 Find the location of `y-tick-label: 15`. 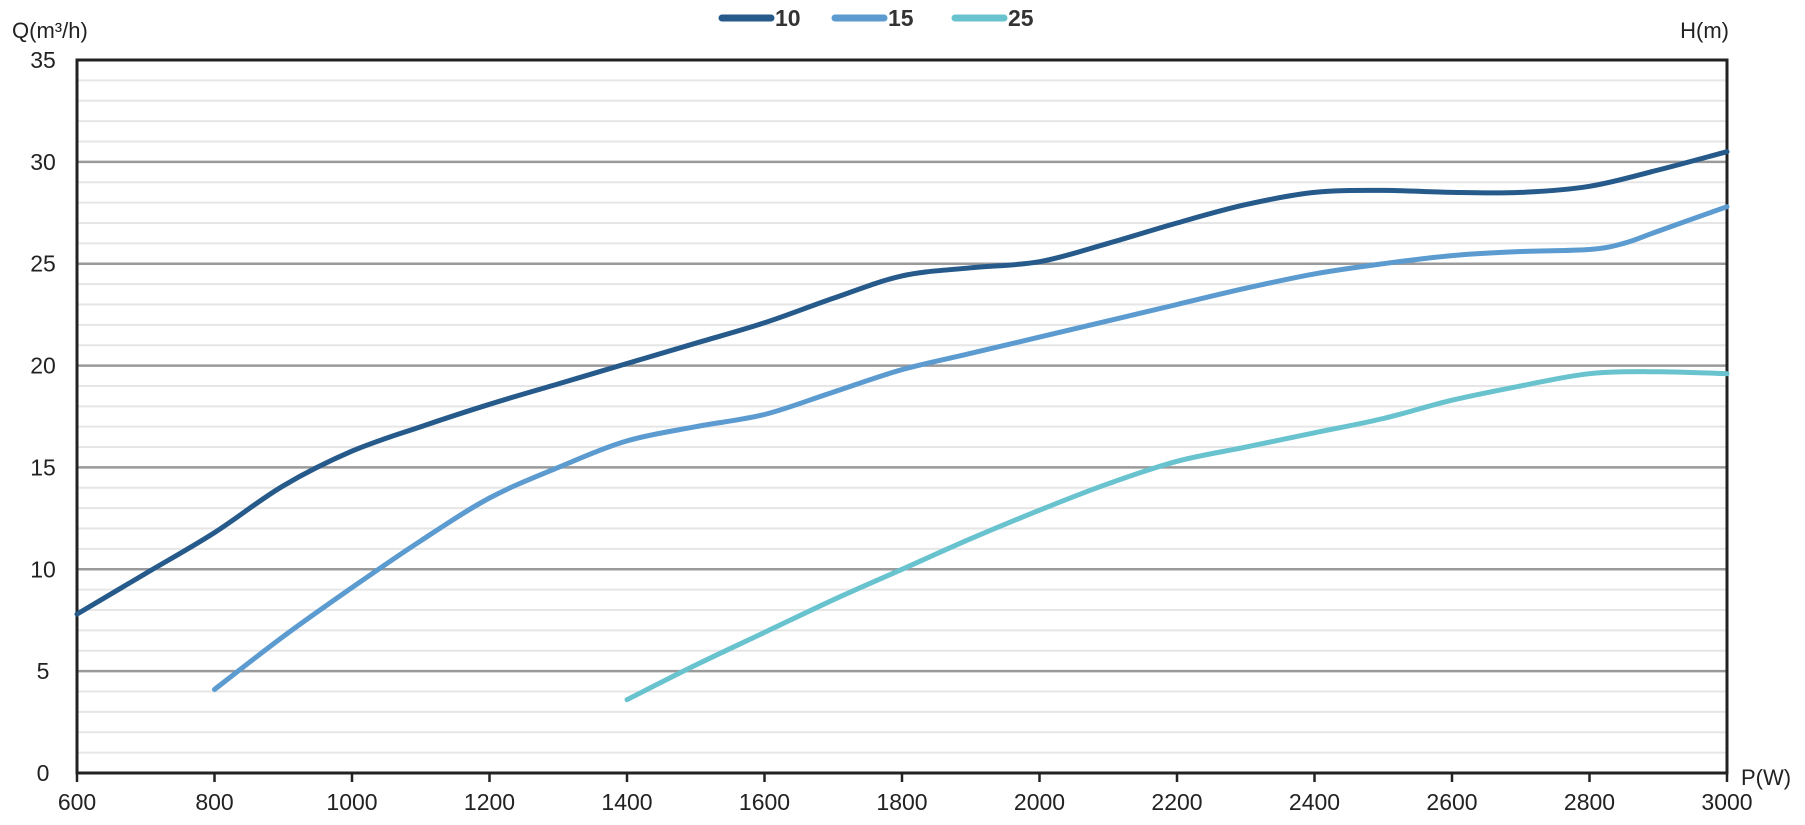

y-tick-label: 15 is located at coordinates (43, 467).